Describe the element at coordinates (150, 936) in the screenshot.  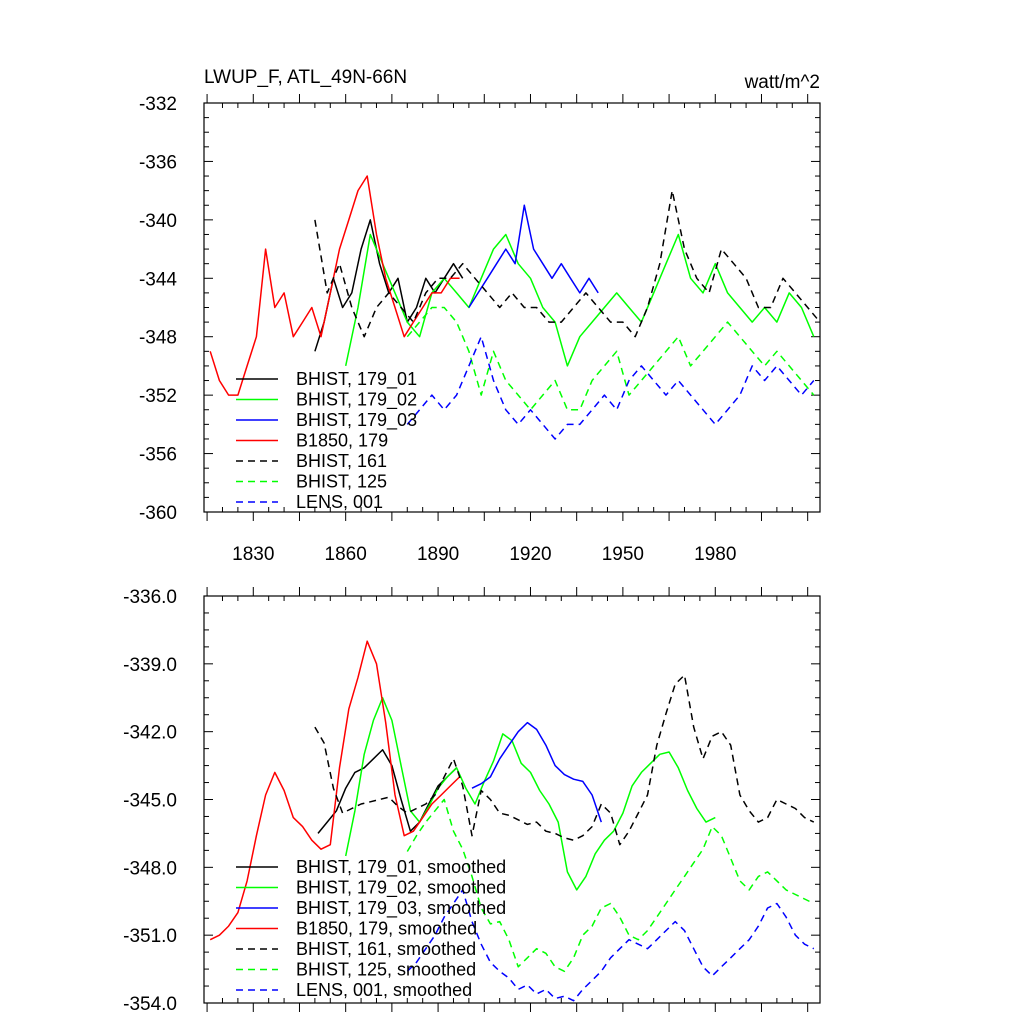
I see `y-tick-label: -351.0` at that location.